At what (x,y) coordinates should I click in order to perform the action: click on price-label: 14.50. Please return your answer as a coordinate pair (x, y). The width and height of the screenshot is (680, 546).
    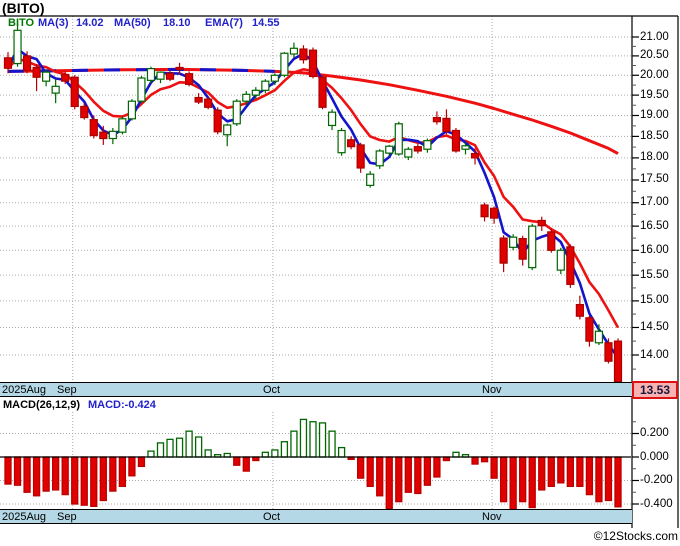
    Looking at the image, I should click on (654, 326).